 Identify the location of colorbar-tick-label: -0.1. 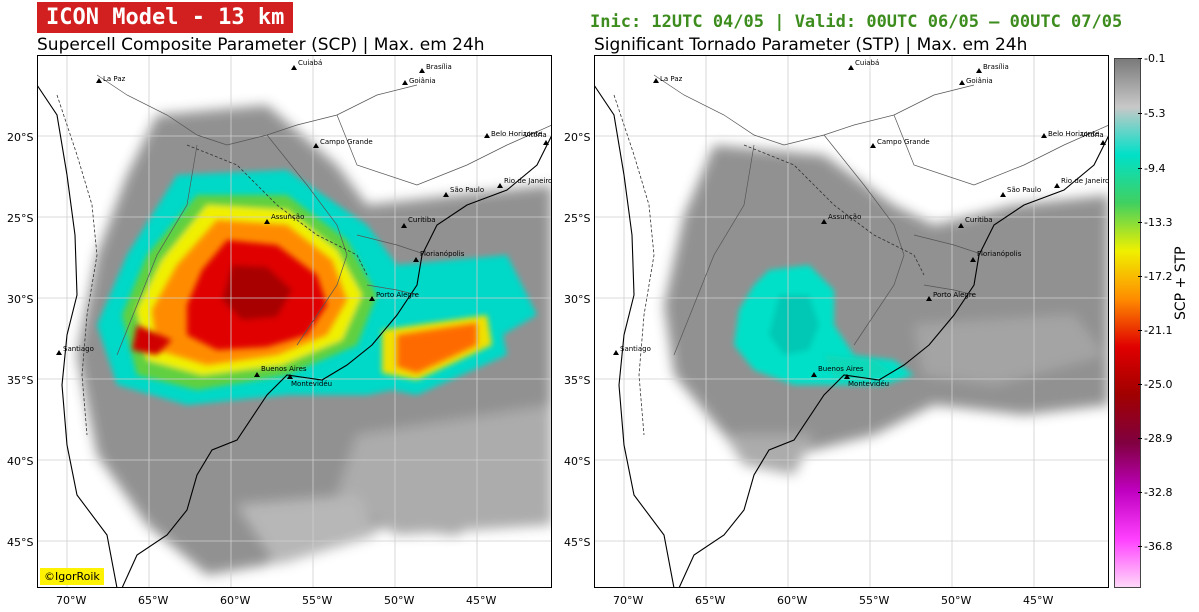
(1151, 58).